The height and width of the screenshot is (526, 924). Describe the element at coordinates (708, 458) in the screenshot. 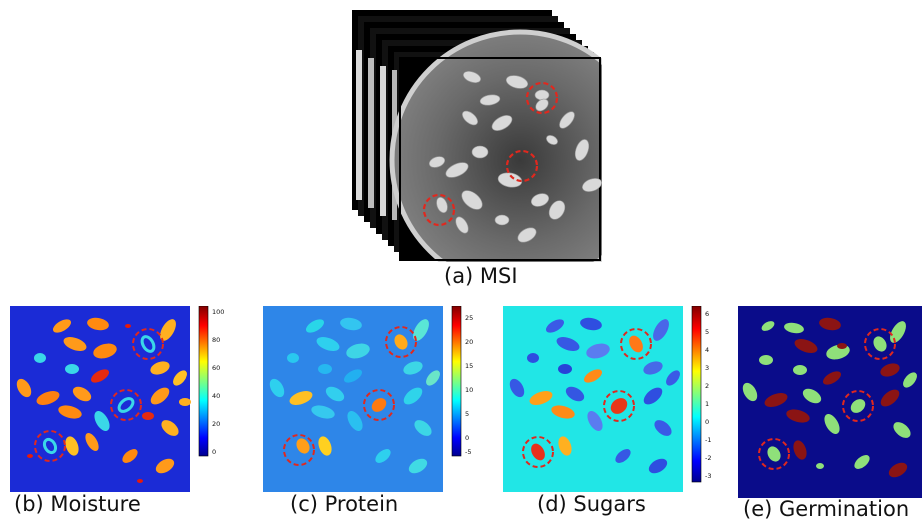

I see `cb-tick: -2` at that location.